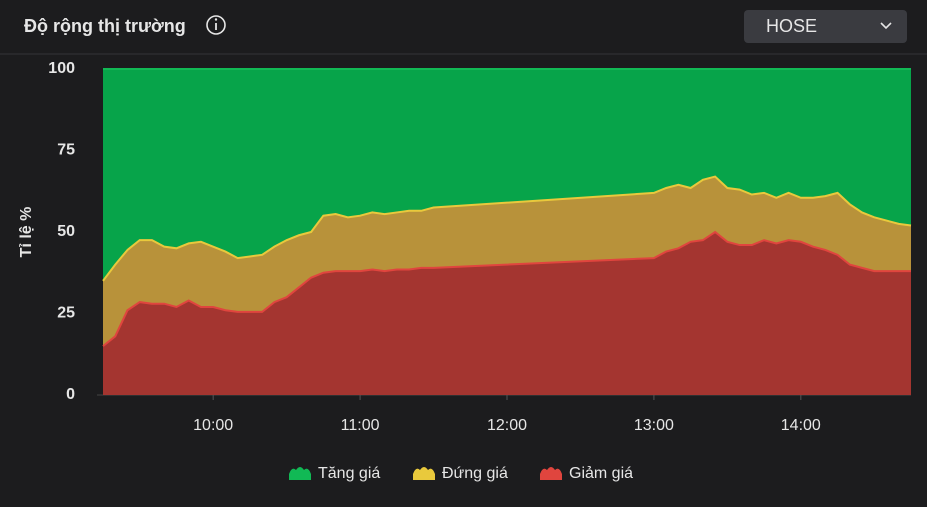 This screenshot has width=927, height=507. Describe the element at coordinates (216, 25) in the screenshot. I see `info-icon` at that location.